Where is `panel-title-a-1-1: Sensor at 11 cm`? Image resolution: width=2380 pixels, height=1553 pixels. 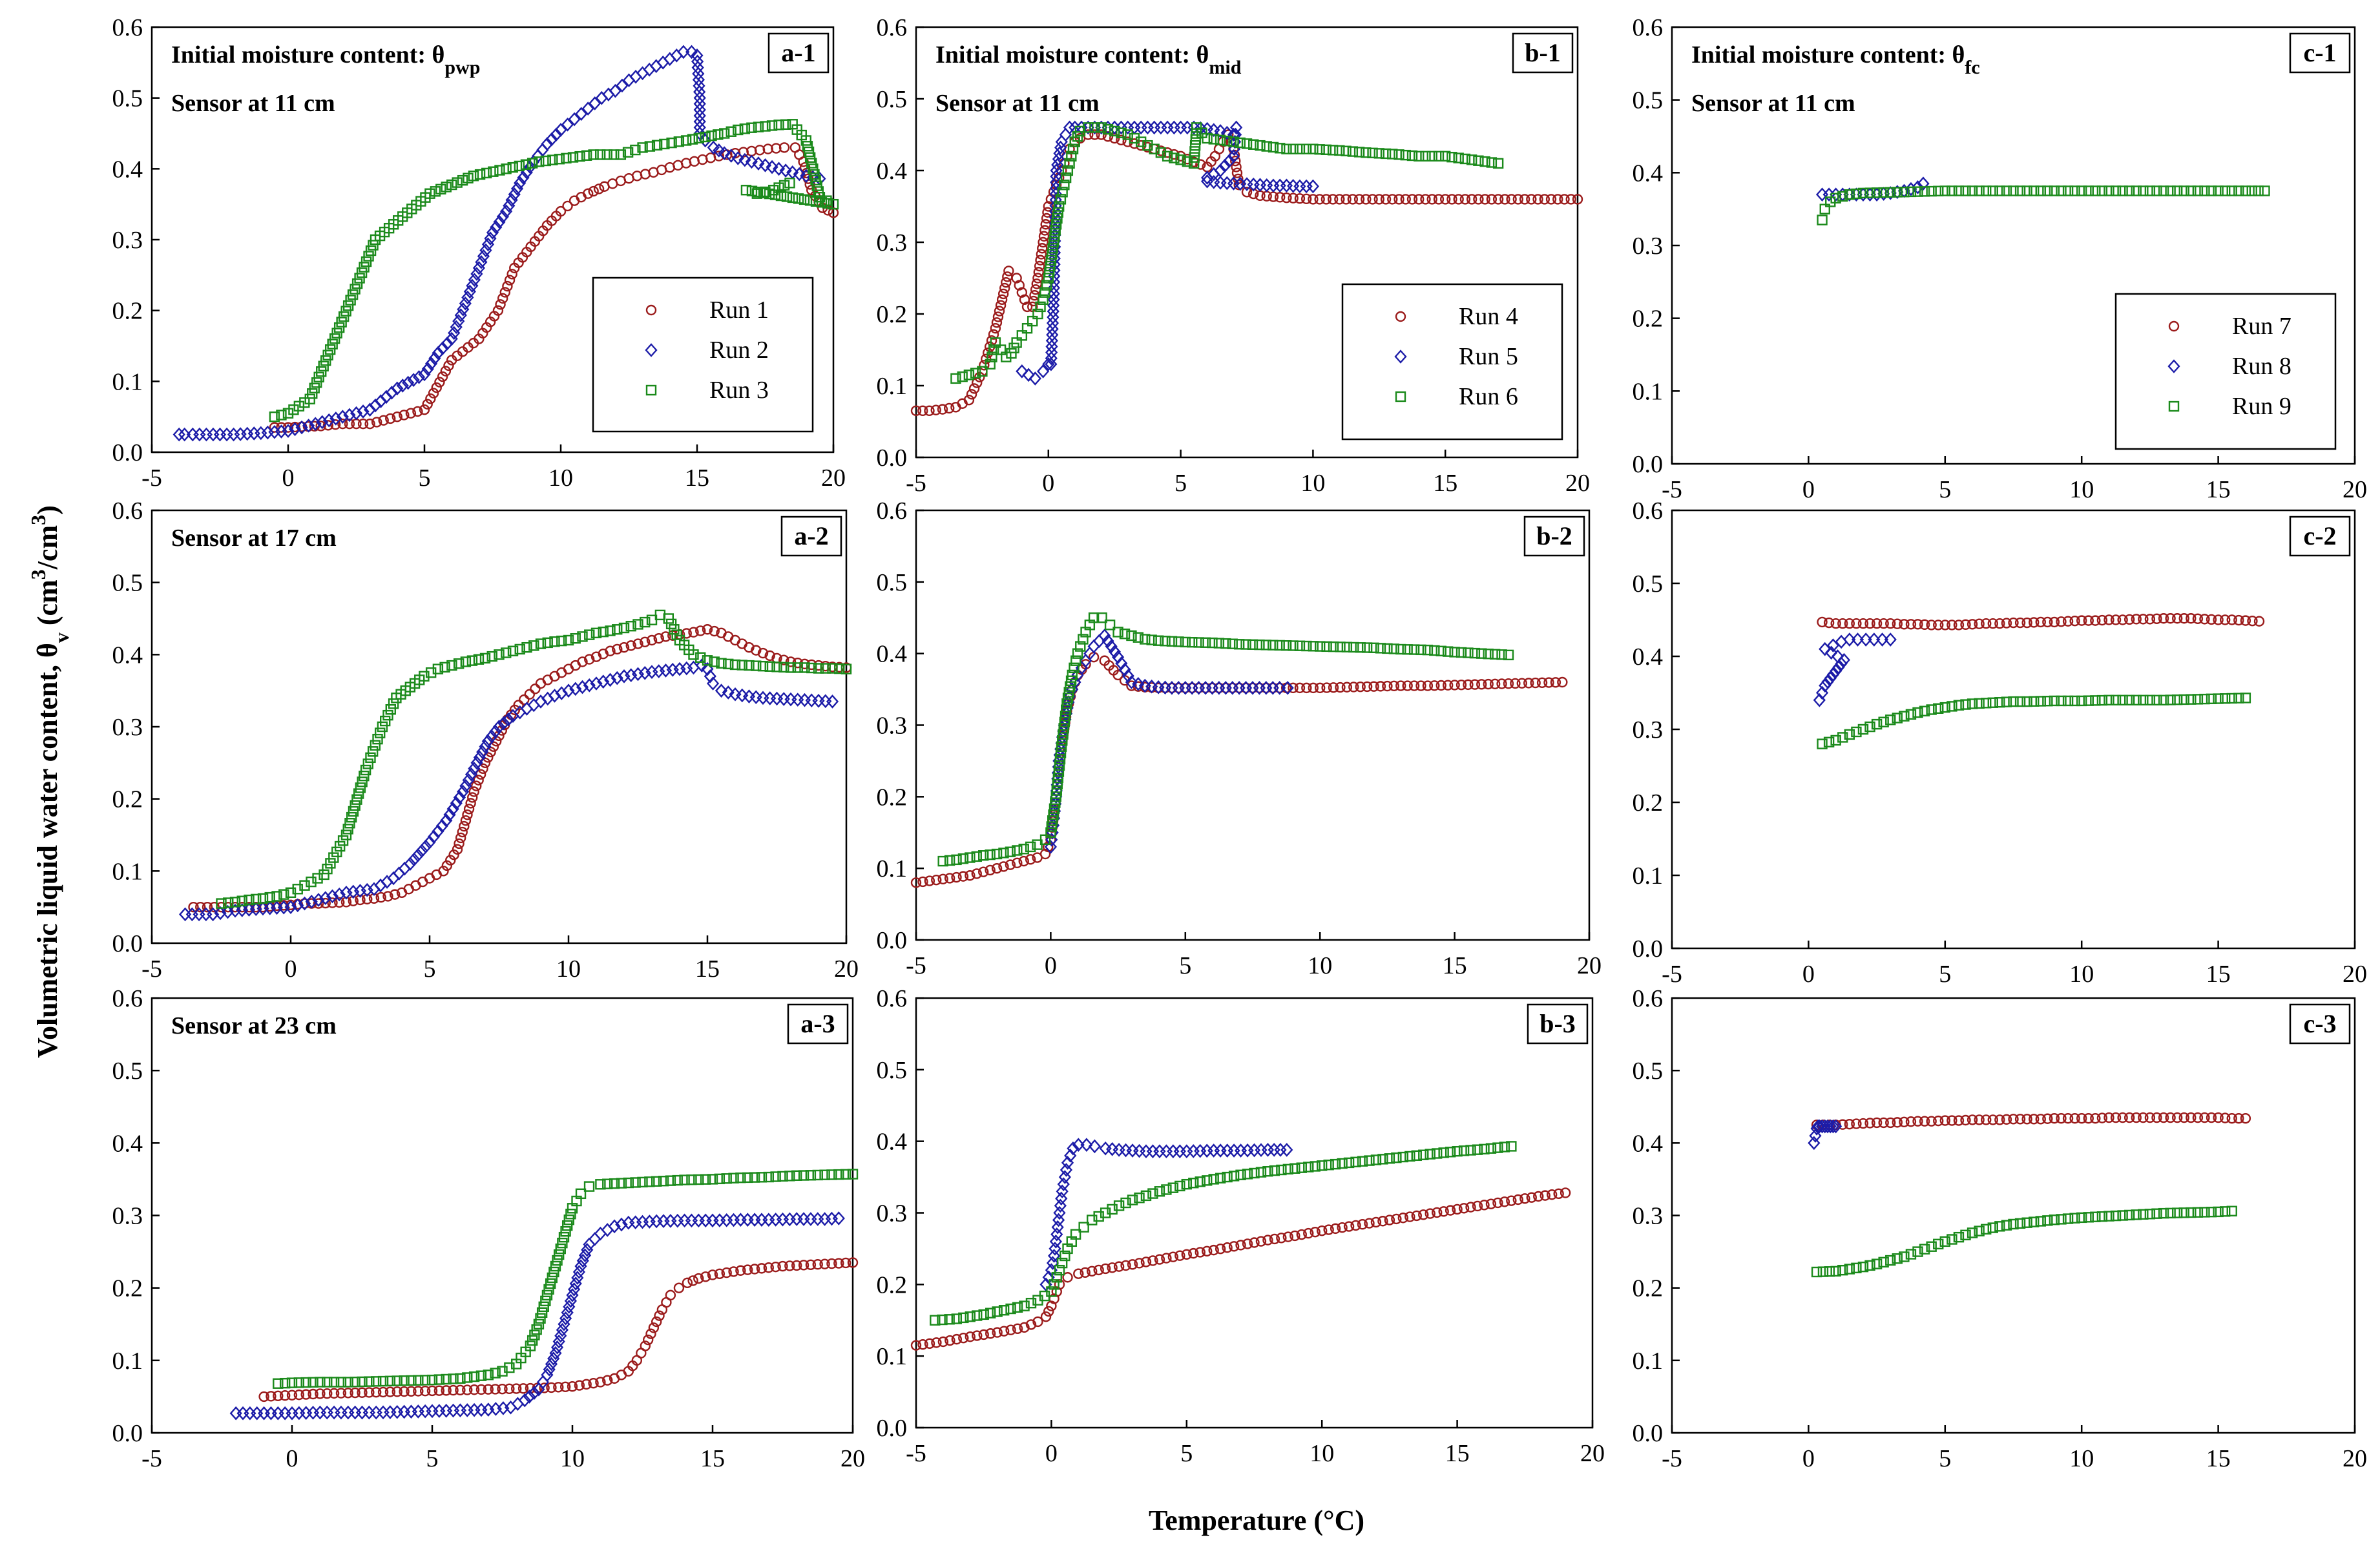
panel-title-a-1-1: Sensor at 11 cm is located at coordinates (253, 103).